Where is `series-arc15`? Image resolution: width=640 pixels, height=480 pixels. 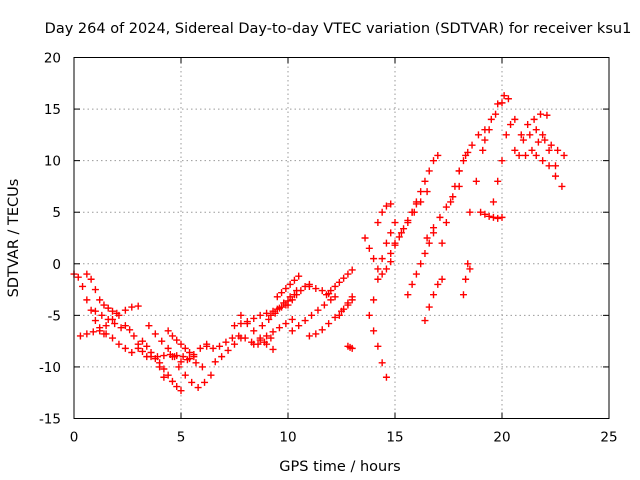 series-arc15 is located at coordinates (257, 332).